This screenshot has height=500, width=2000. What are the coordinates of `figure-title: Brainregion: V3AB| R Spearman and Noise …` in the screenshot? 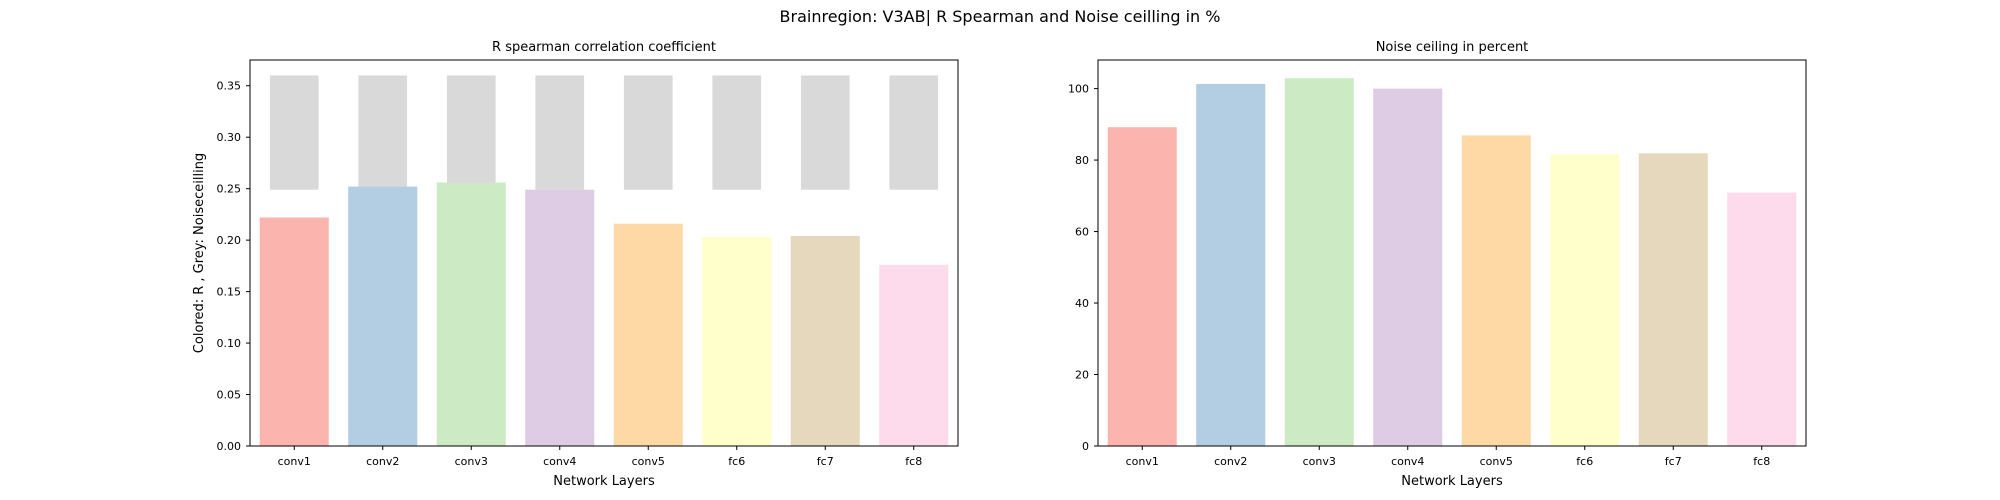 It's located at (1000, 16).